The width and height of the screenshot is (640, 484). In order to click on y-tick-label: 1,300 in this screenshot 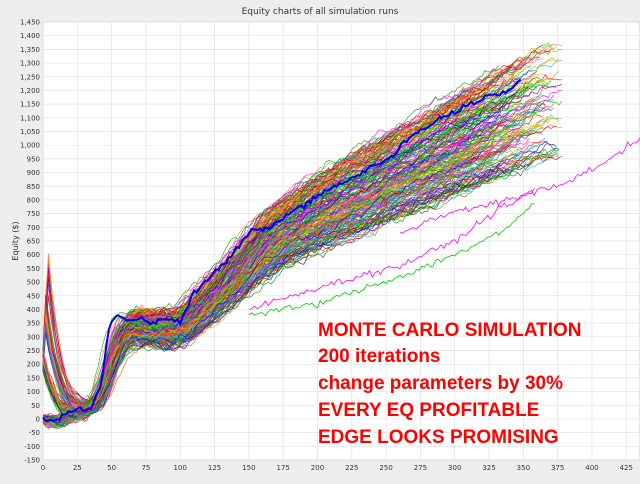, I will do `click(30, 64)`.